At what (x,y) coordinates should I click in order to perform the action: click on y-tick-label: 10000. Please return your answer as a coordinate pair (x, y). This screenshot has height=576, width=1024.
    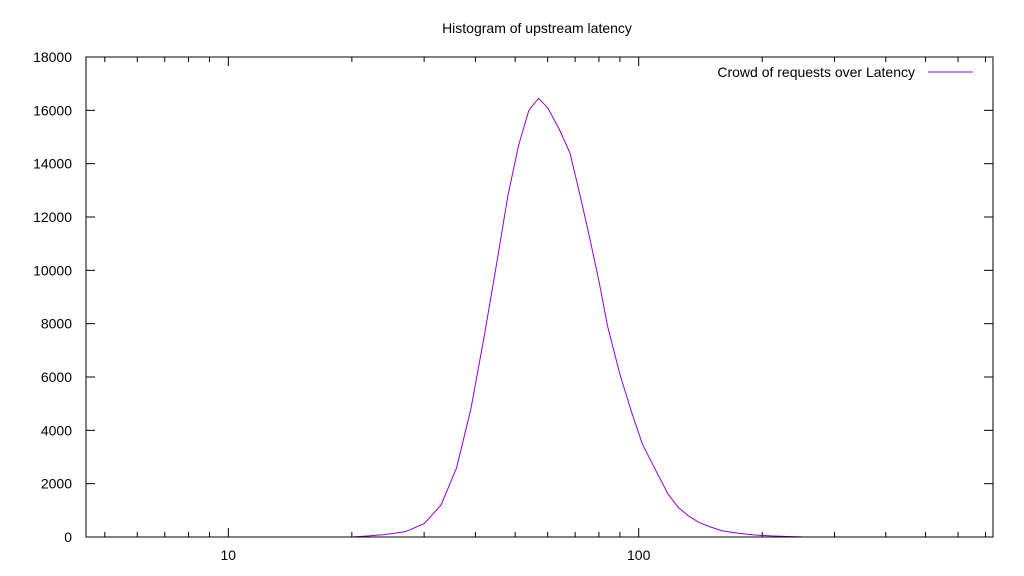
    Looking at the image, I should click on (52, 270).